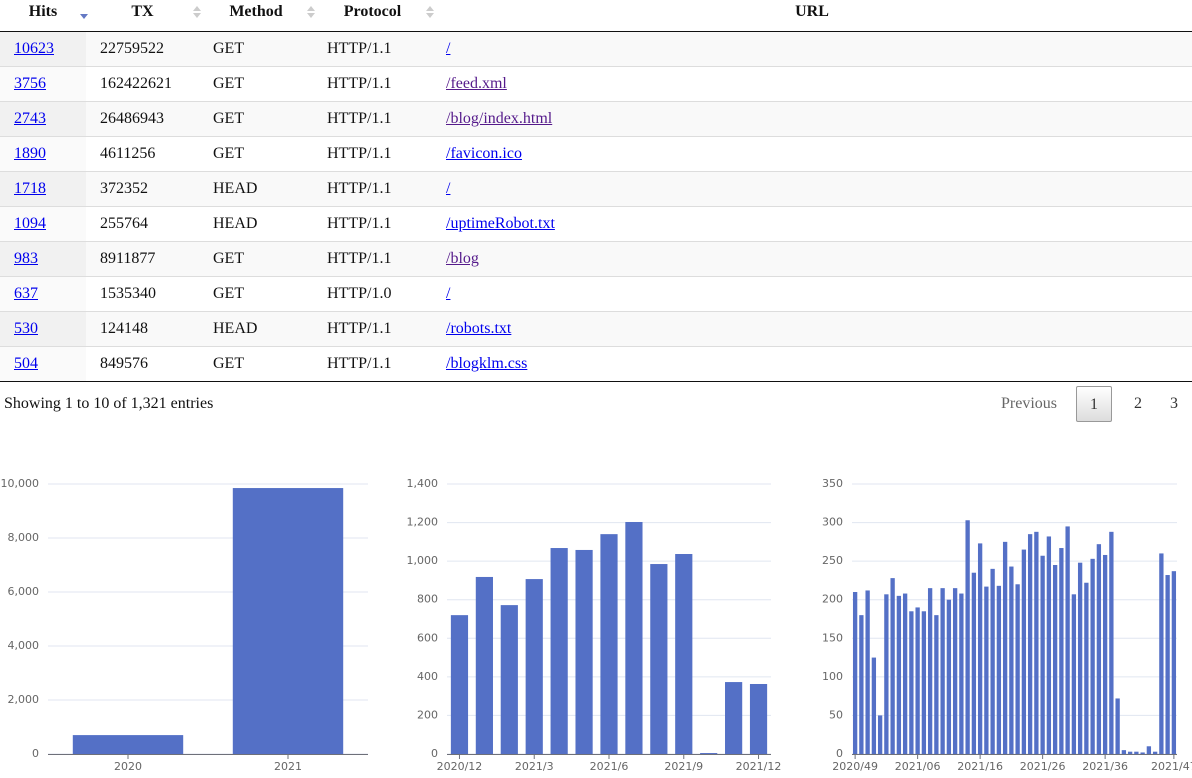 This screenshot has height=778, width=1192. I want to click on table-cell: HTTP/1.0, so click(372, 293).